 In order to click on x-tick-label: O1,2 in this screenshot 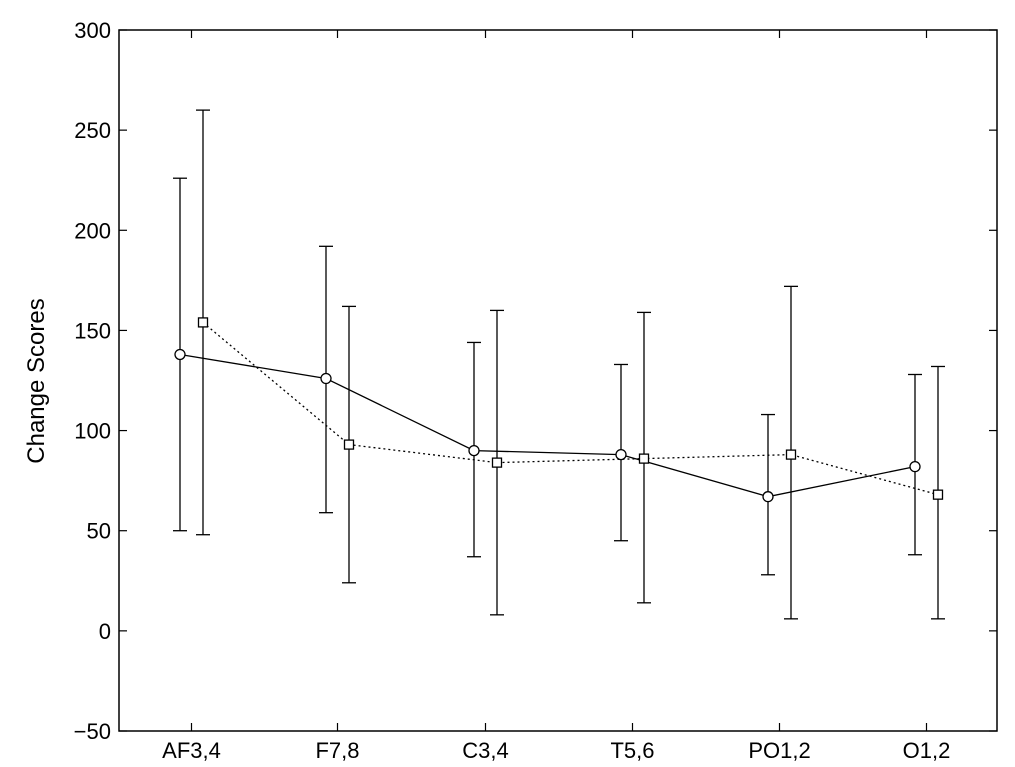, I will do `click(927, 750)`.